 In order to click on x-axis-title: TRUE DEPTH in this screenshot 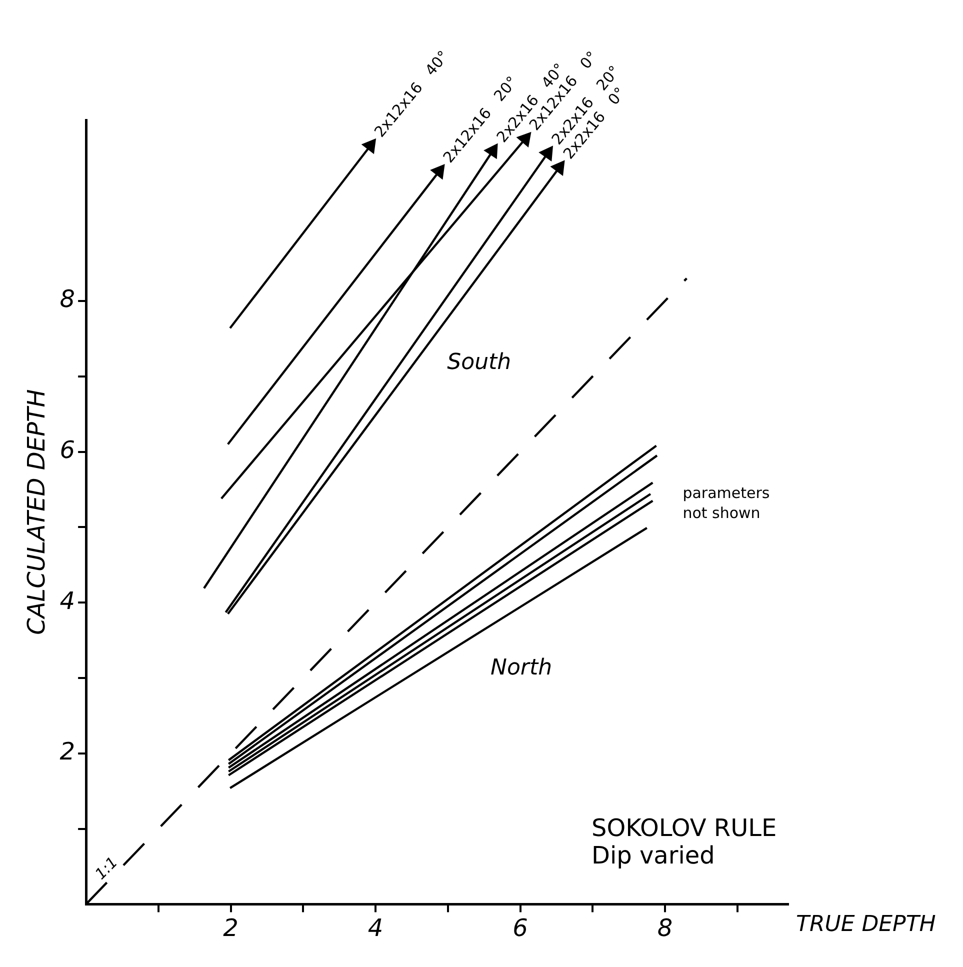, I will do `click(866, 924)`.